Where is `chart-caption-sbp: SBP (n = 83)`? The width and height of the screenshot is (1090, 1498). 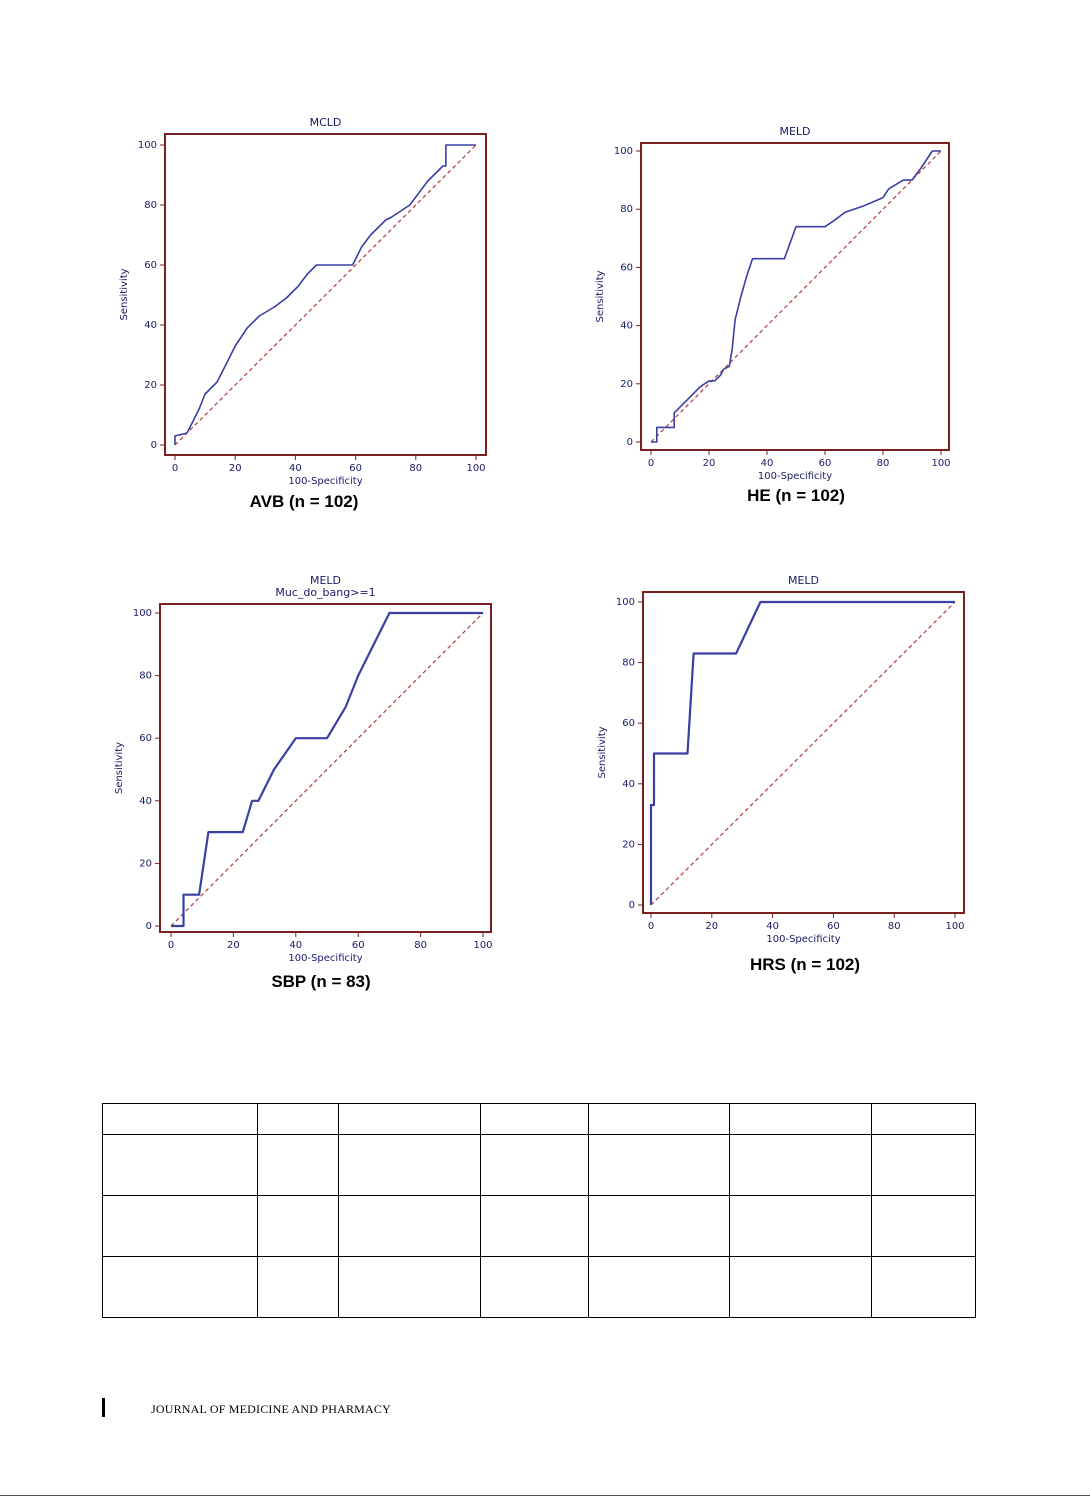
chart-caption-sbp: SBP (n = 83) is located at coordinates (321, 981).